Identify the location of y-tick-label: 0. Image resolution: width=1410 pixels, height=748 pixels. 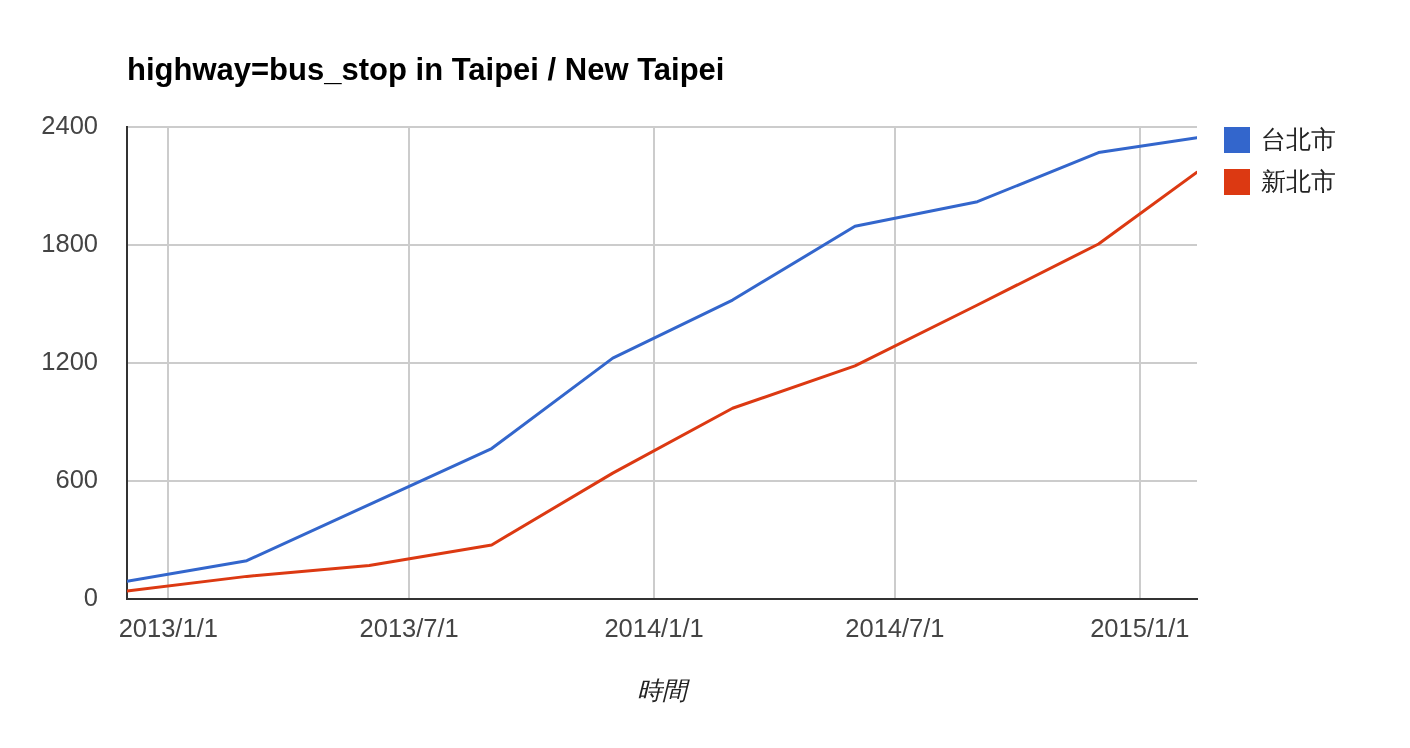
(90, 597).